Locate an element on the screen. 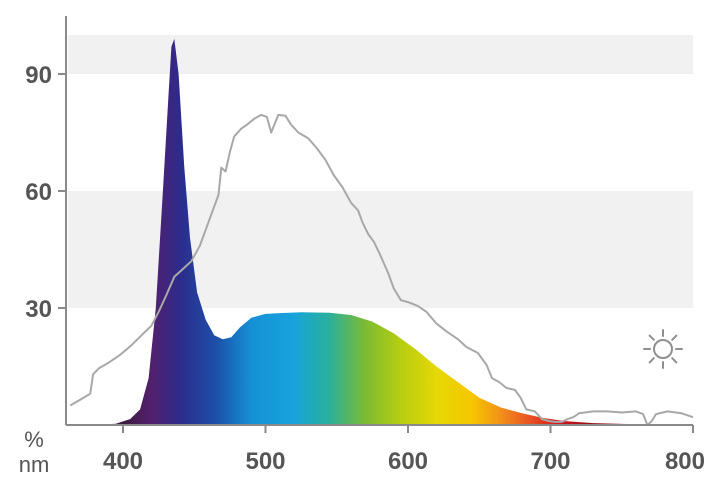  y-tick-label: 90 is located at coordinates (38, 75).